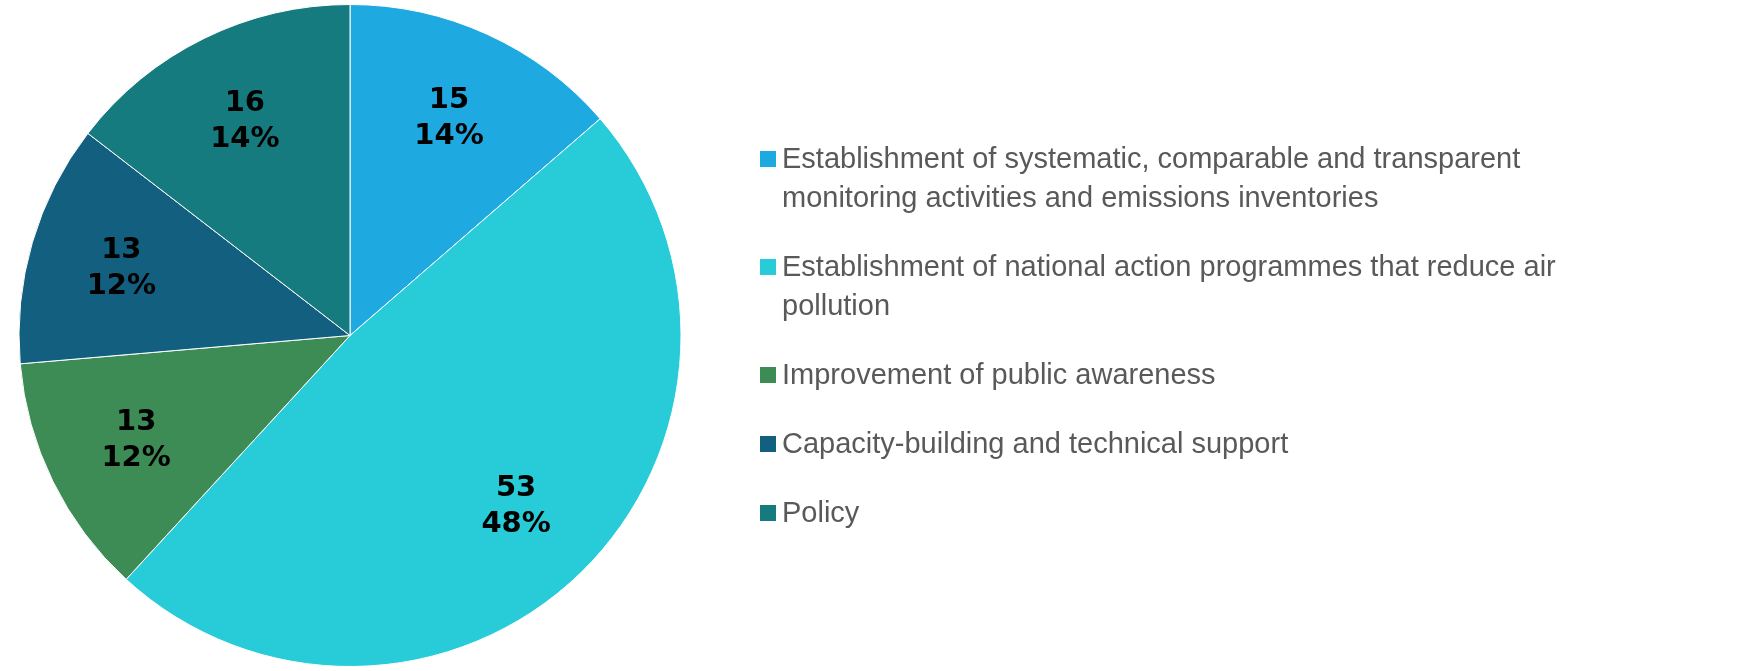 This screenshot has width=1744, height=671. Describe the element at coordinates (449, 116) in the screenshot. I see `data-label: 15 14%` at that location.